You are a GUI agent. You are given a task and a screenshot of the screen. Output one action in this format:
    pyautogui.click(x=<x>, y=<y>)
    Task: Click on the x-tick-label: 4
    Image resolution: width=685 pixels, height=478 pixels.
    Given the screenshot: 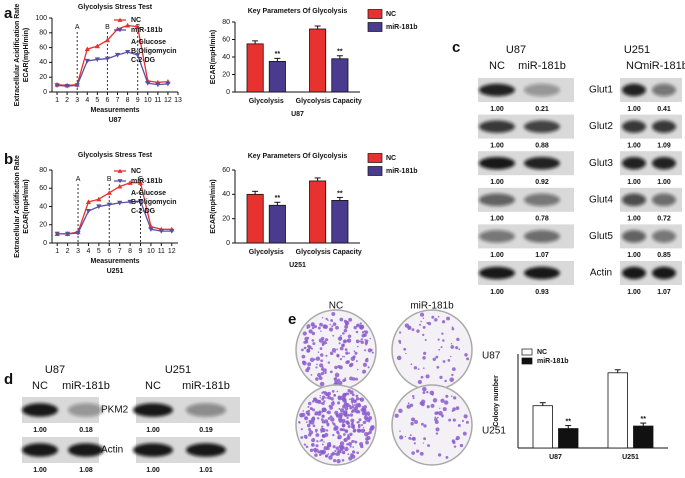 What is the action you would take?
    pyautogui.click(x=88, y=251)
    